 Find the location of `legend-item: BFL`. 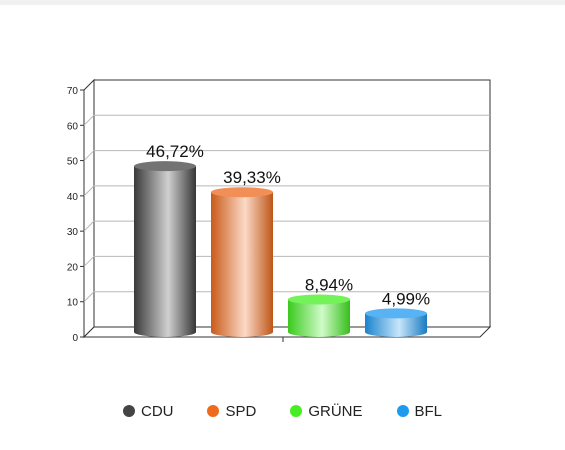

legend-item: BFL is located at coordinates (419, 411).